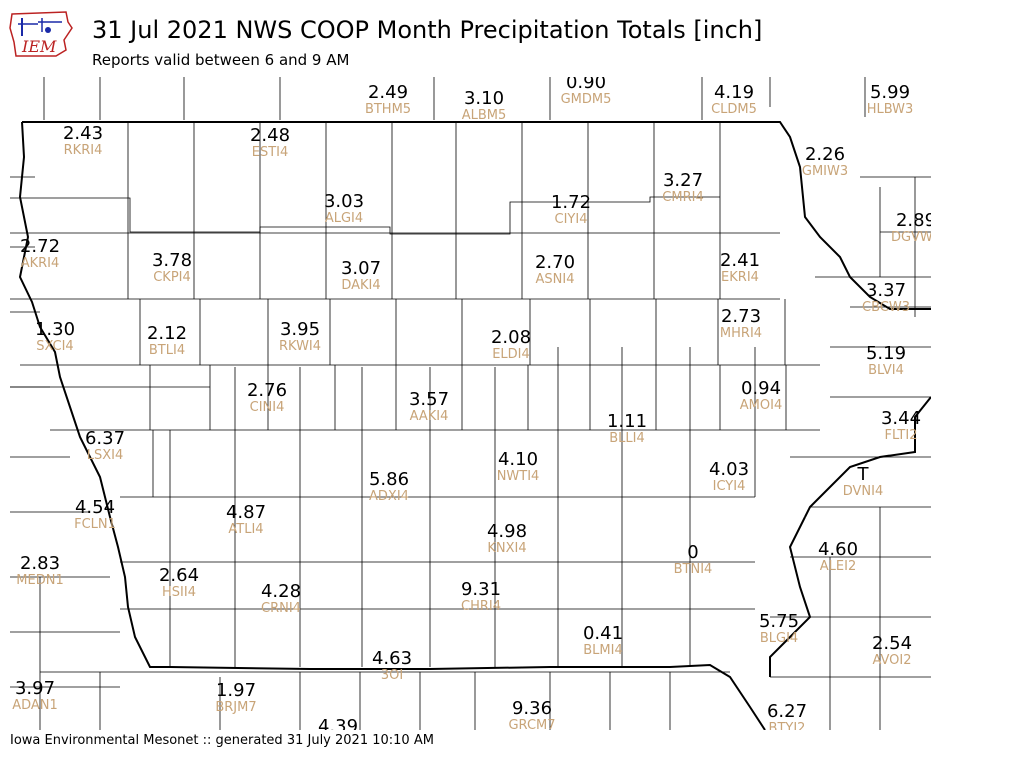 This screenshot has height=768, width=1024. What do you see at coordinates (39, 46) in the screenshot?
I see `svg-text: IEM` at bounding box center [39, 46].